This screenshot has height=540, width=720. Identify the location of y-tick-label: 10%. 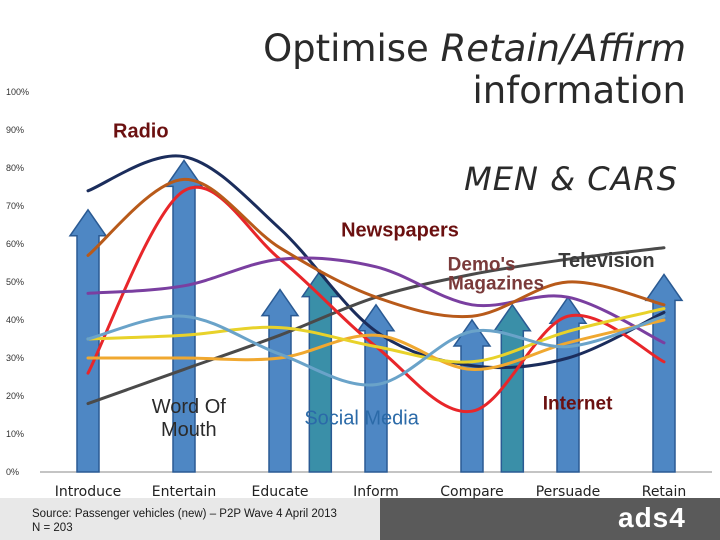
(15, 434).